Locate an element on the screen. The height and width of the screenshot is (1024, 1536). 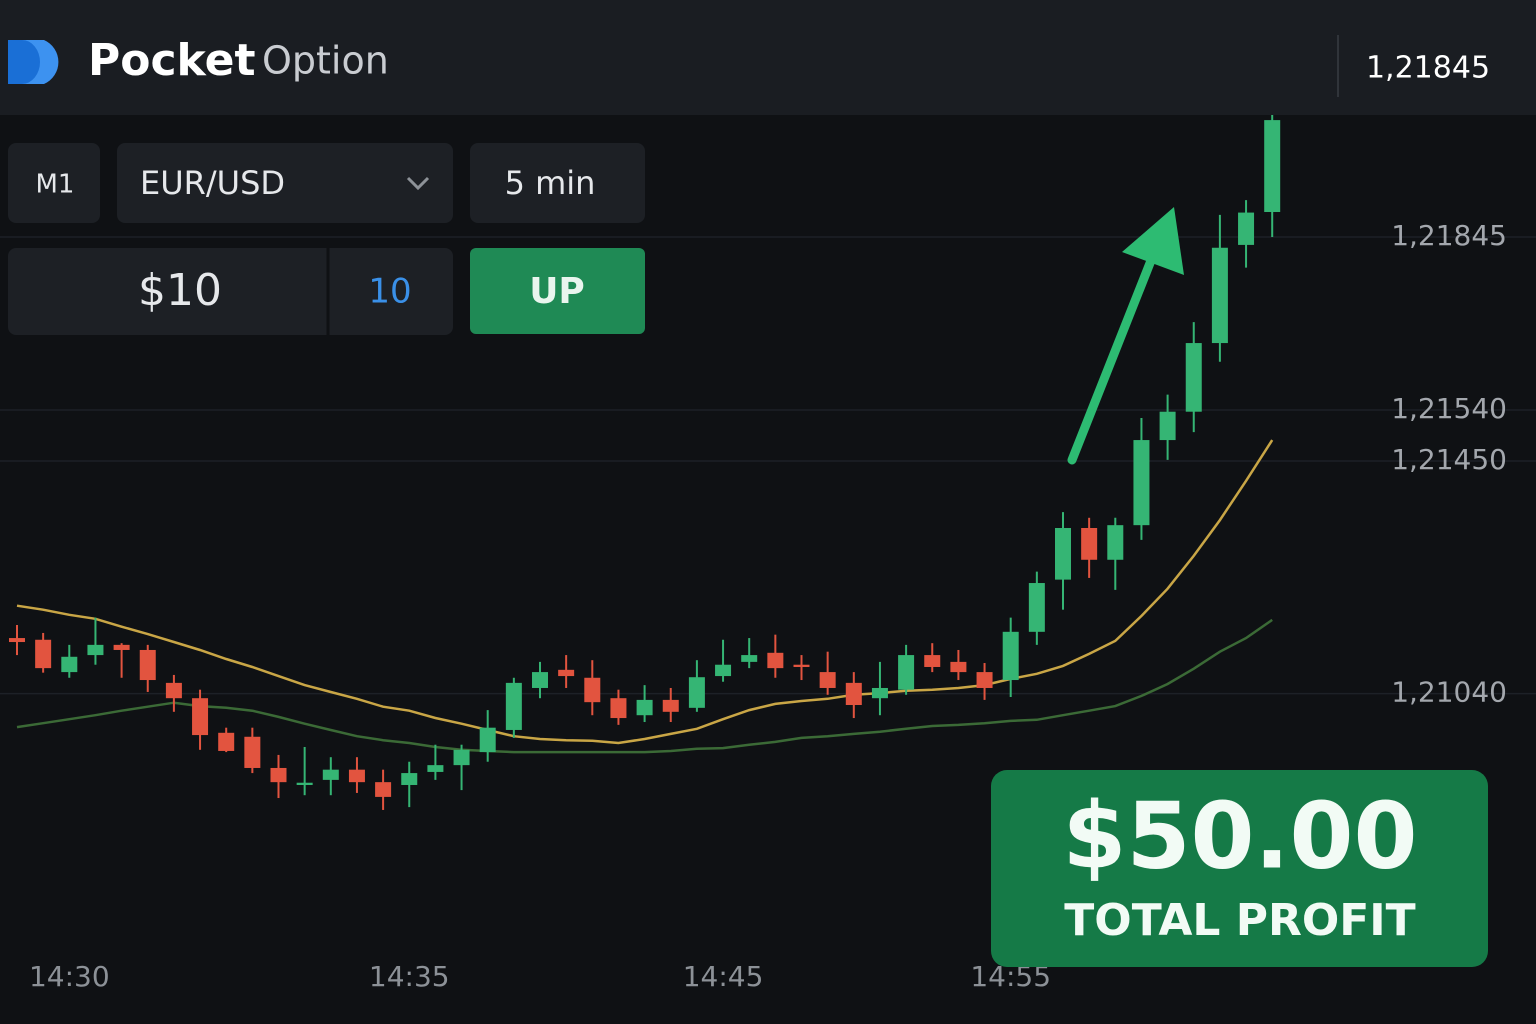
x-tick-label: 14:35 is located at coordinates (409, 976).